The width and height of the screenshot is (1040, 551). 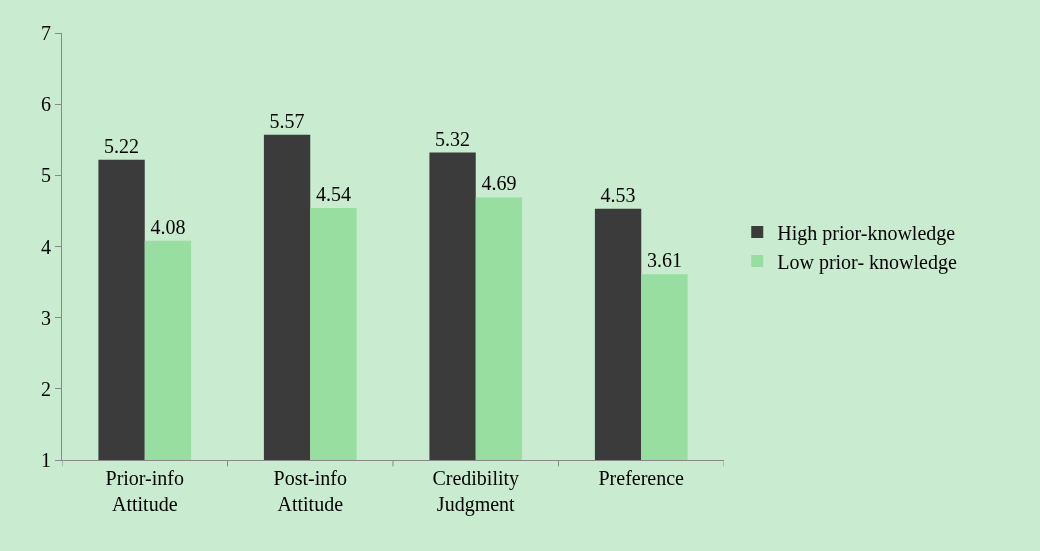 I want to click on data-label: 4.69, so click(x=499, y=183).